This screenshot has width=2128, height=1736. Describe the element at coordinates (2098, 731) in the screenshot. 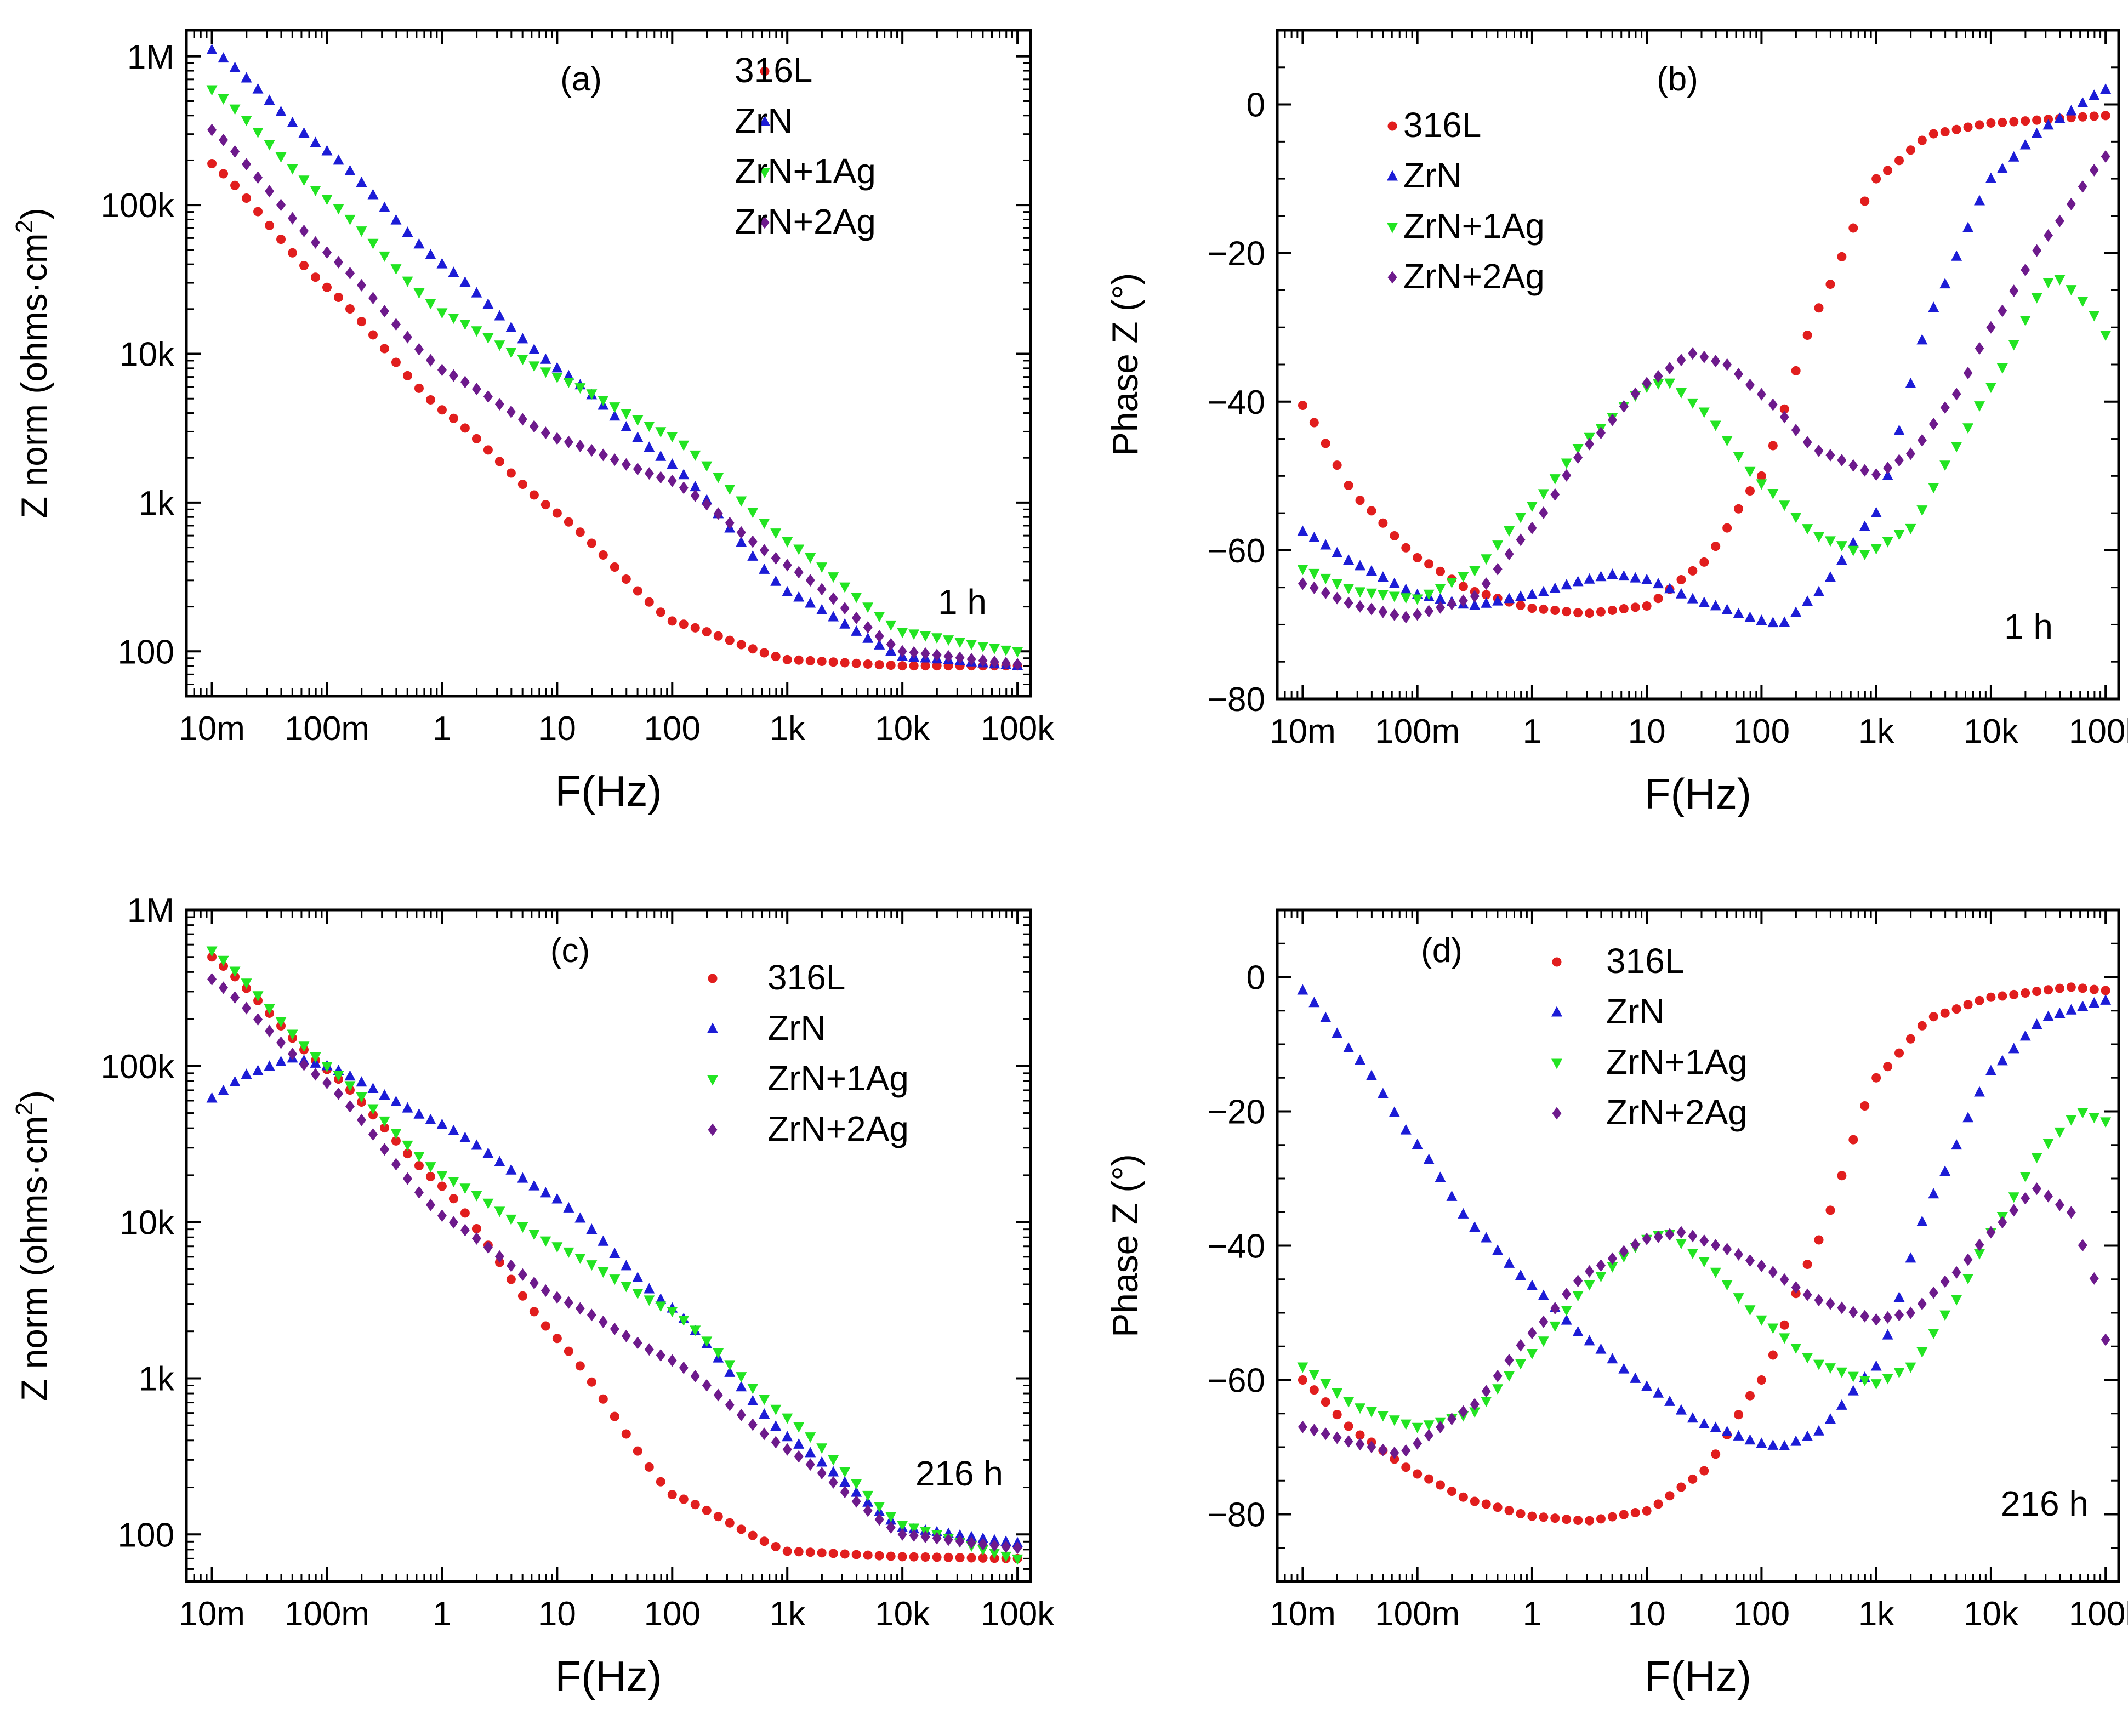

I see `x-tick-label: 100k` at that location.